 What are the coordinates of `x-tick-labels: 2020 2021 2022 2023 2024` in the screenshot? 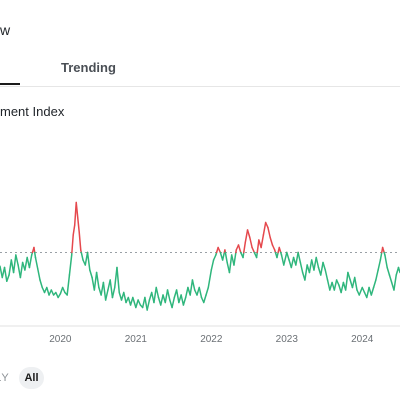 It's located at (211, 339).